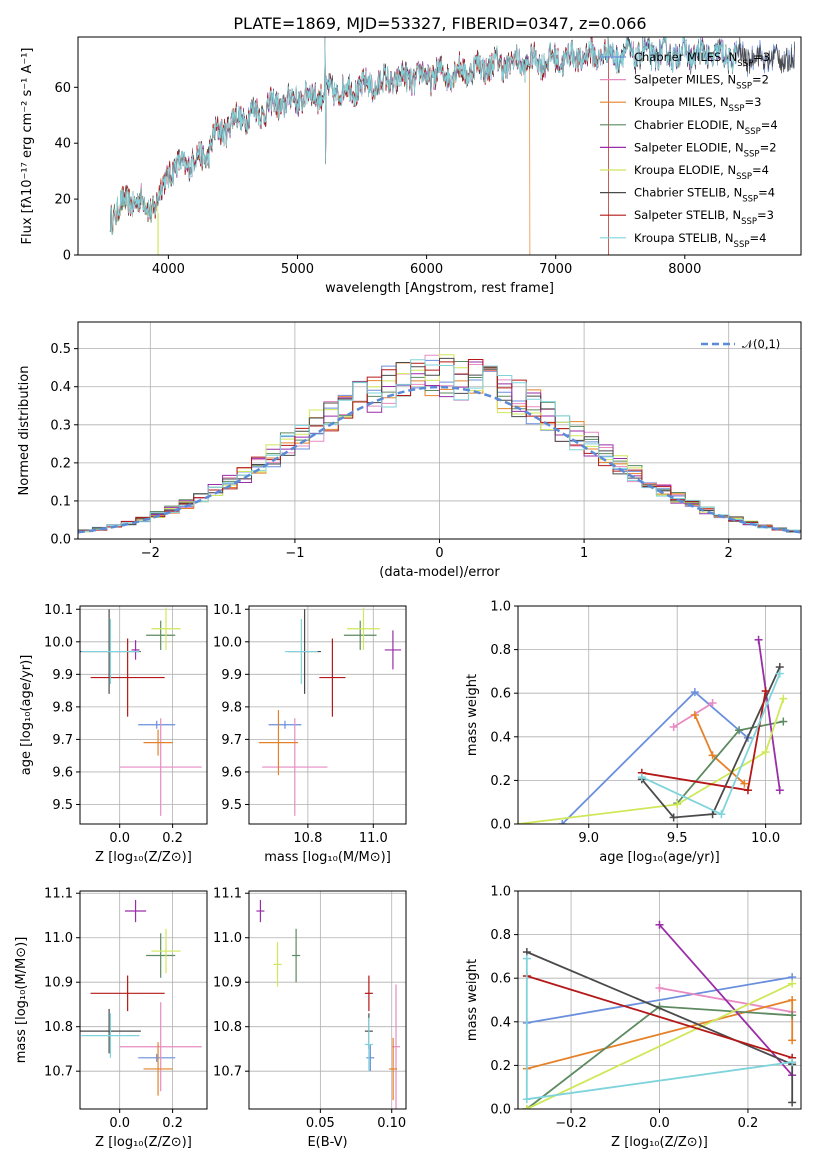 Image resolution: width=819 pixels, height=1170 pixels. I want to click on histogram-series, so click(439, 447).